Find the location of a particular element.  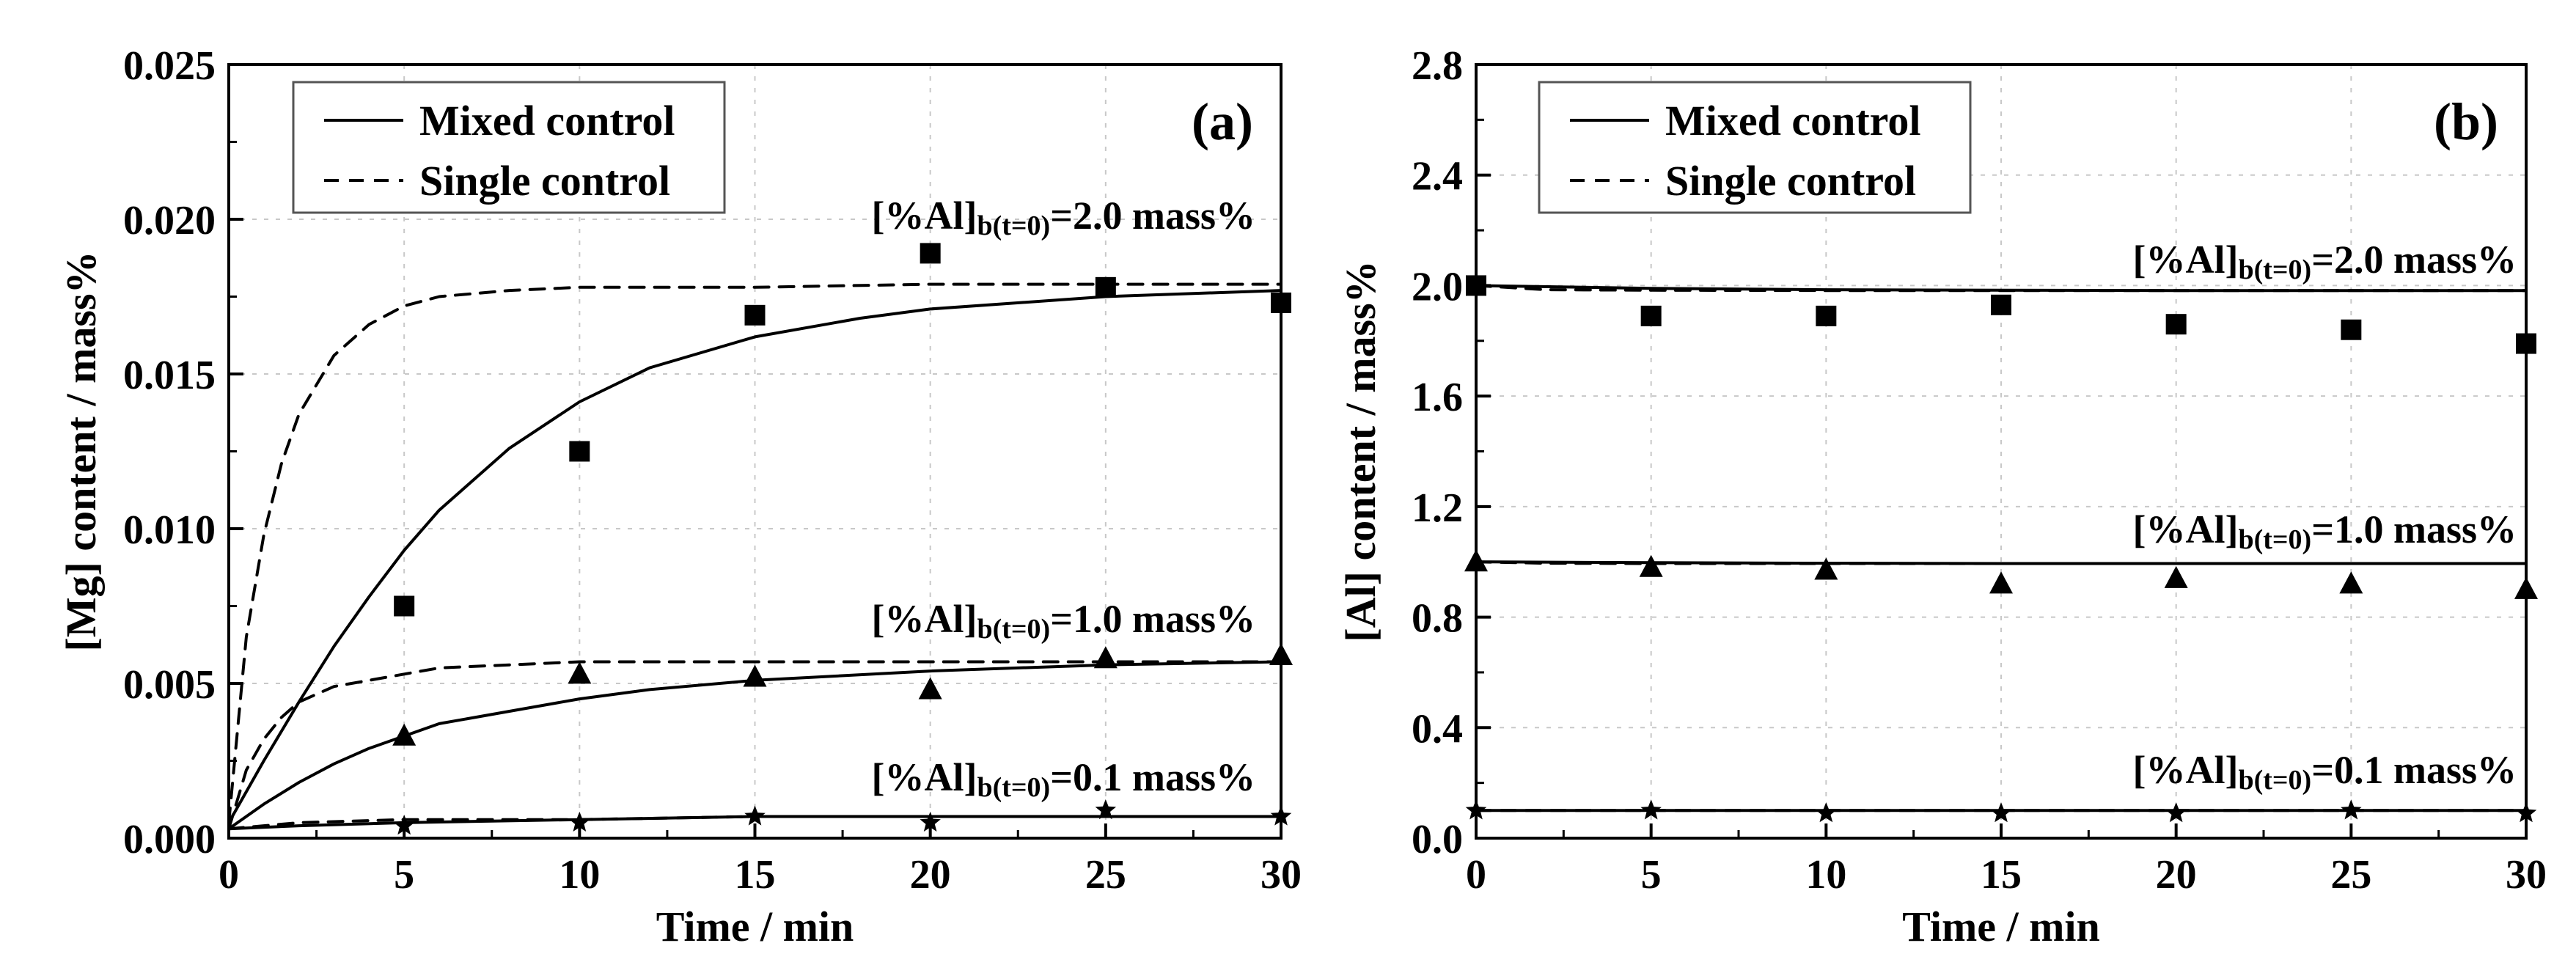

x-tick-label-30-a: 30 is located at coordinates (1282, 875).